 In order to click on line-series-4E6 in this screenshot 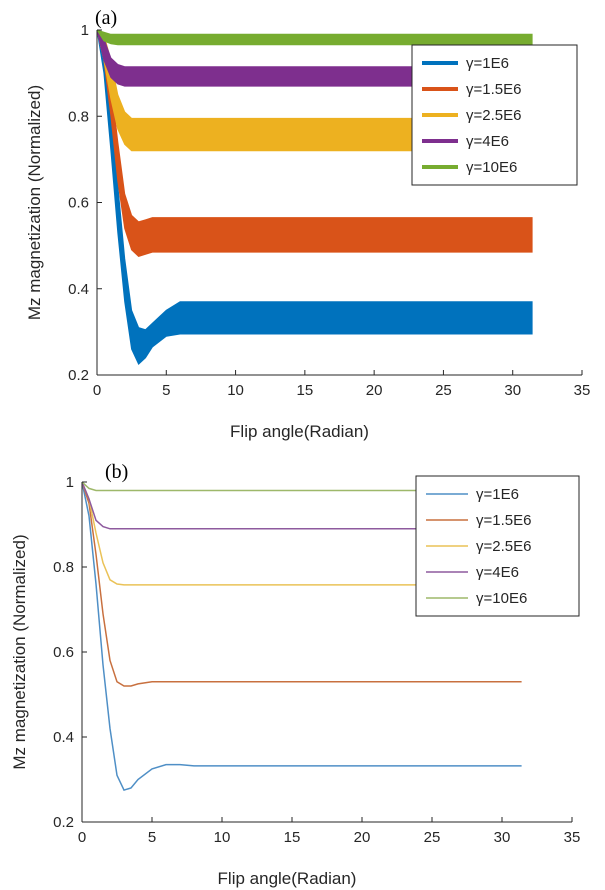, I will do `click(302, 506)`.